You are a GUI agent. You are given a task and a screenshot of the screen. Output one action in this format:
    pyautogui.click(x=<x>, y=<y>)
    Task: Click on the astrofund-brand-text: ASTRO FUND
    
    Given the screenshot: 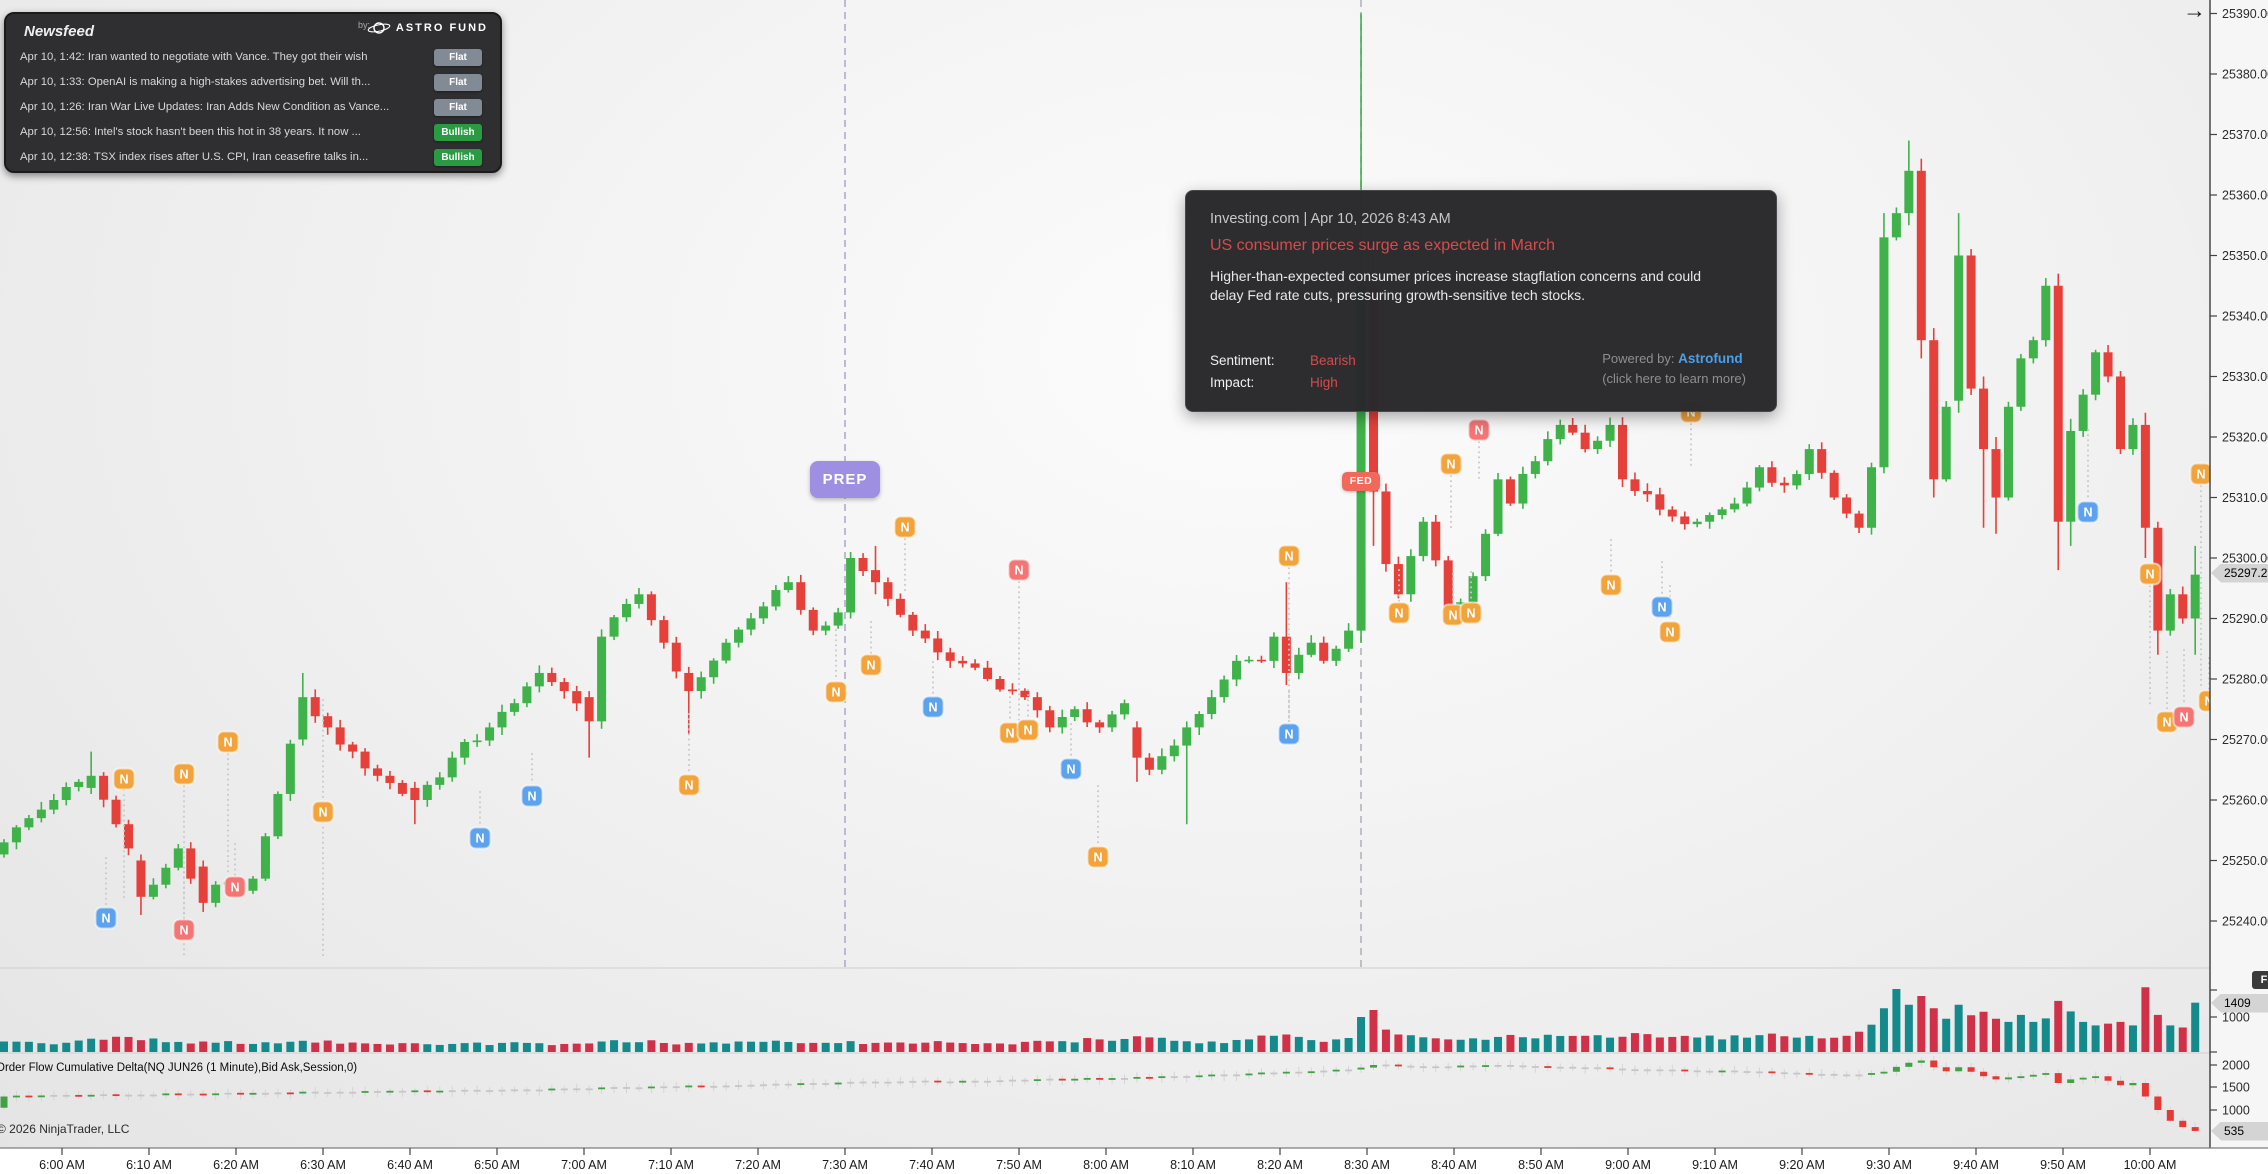 What is the action you would take?
    pyautogui.click(x=441, y=28)
    